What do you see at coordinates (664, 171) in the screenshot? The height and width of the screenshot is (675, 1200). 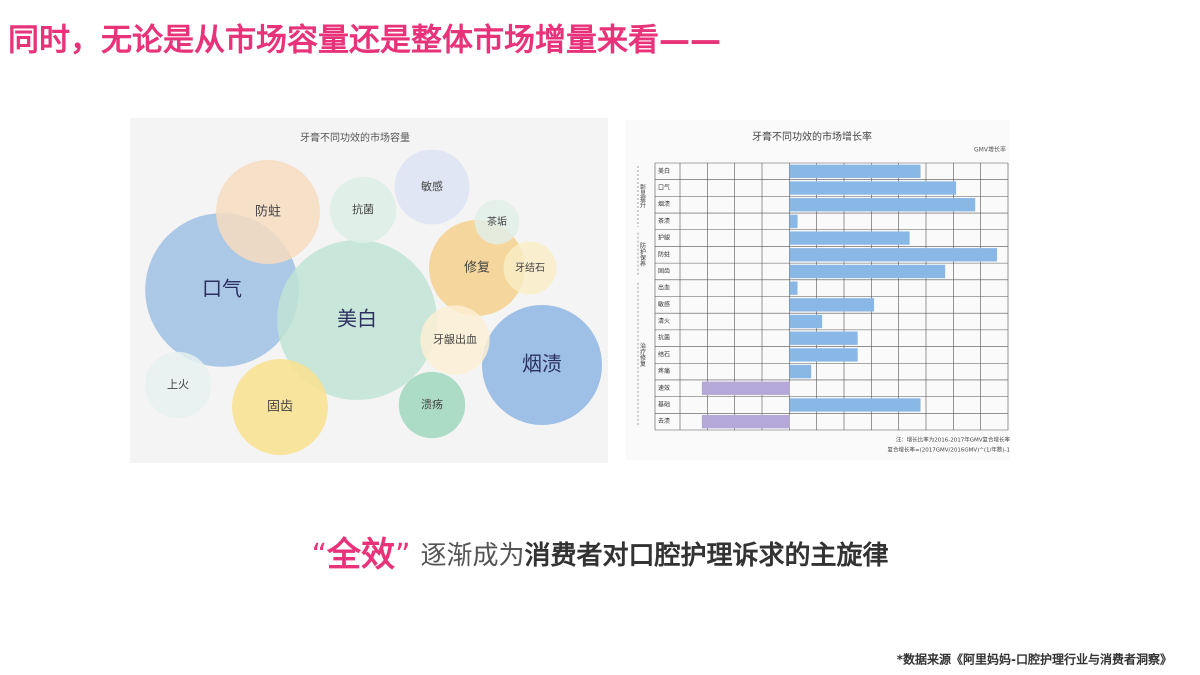 I see `y-tick-label: 美白` at bounding box center [664, 171].